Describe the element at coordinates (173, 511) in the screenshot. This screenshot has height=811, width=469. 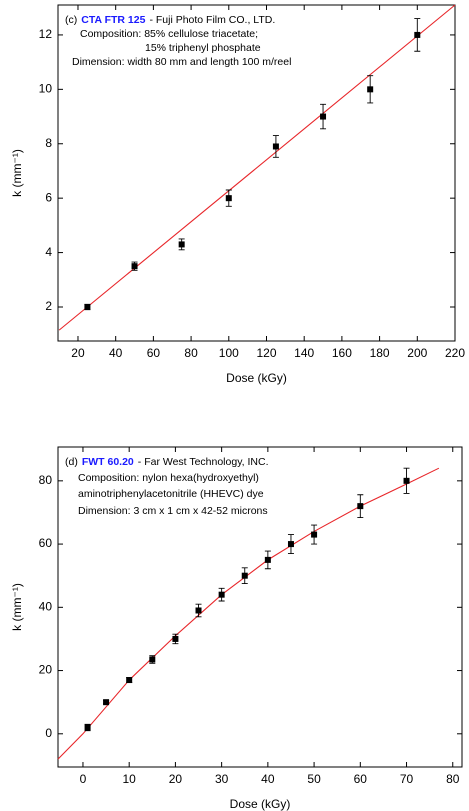
I see `annotation-line: Dimension: 3 cm x 1 cm x 42-52 microns` at that location.